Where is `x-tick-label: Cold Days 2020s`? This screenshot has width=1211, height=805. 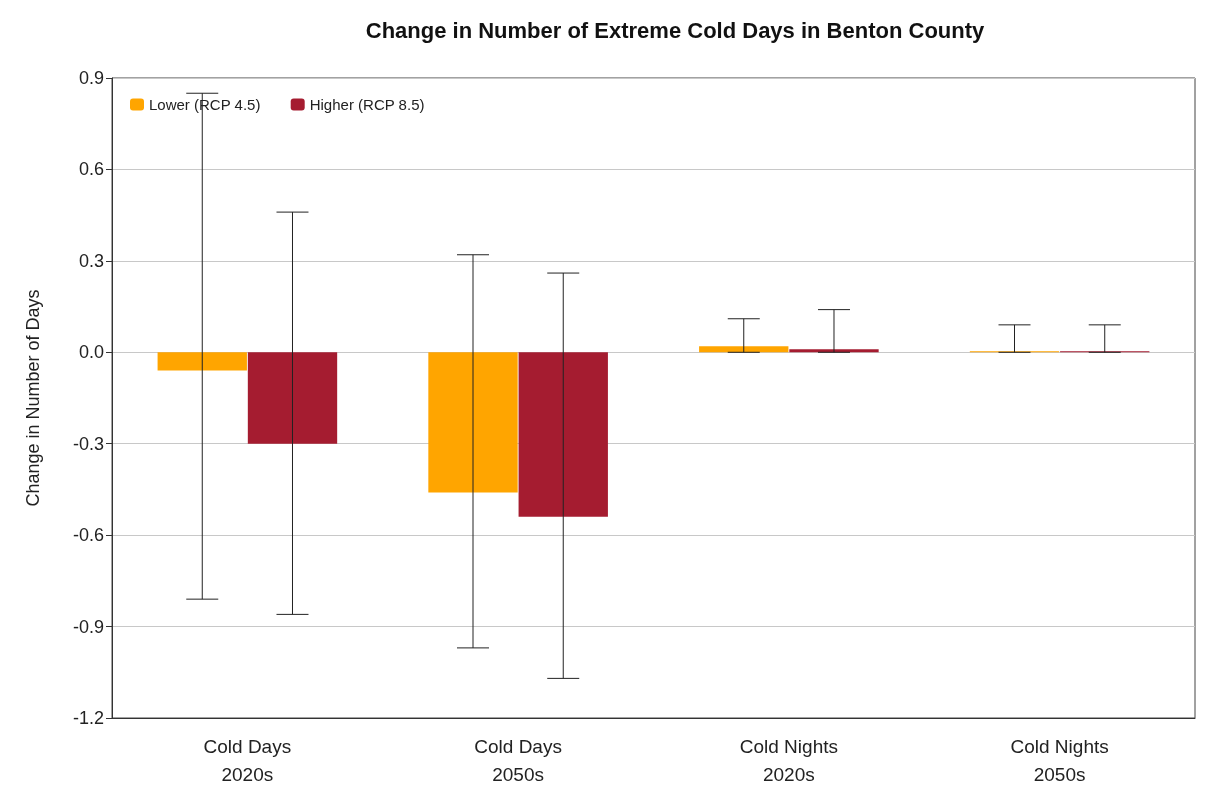 x-tick-label: Cold Days 2020s is located at coordinates (247, 760).